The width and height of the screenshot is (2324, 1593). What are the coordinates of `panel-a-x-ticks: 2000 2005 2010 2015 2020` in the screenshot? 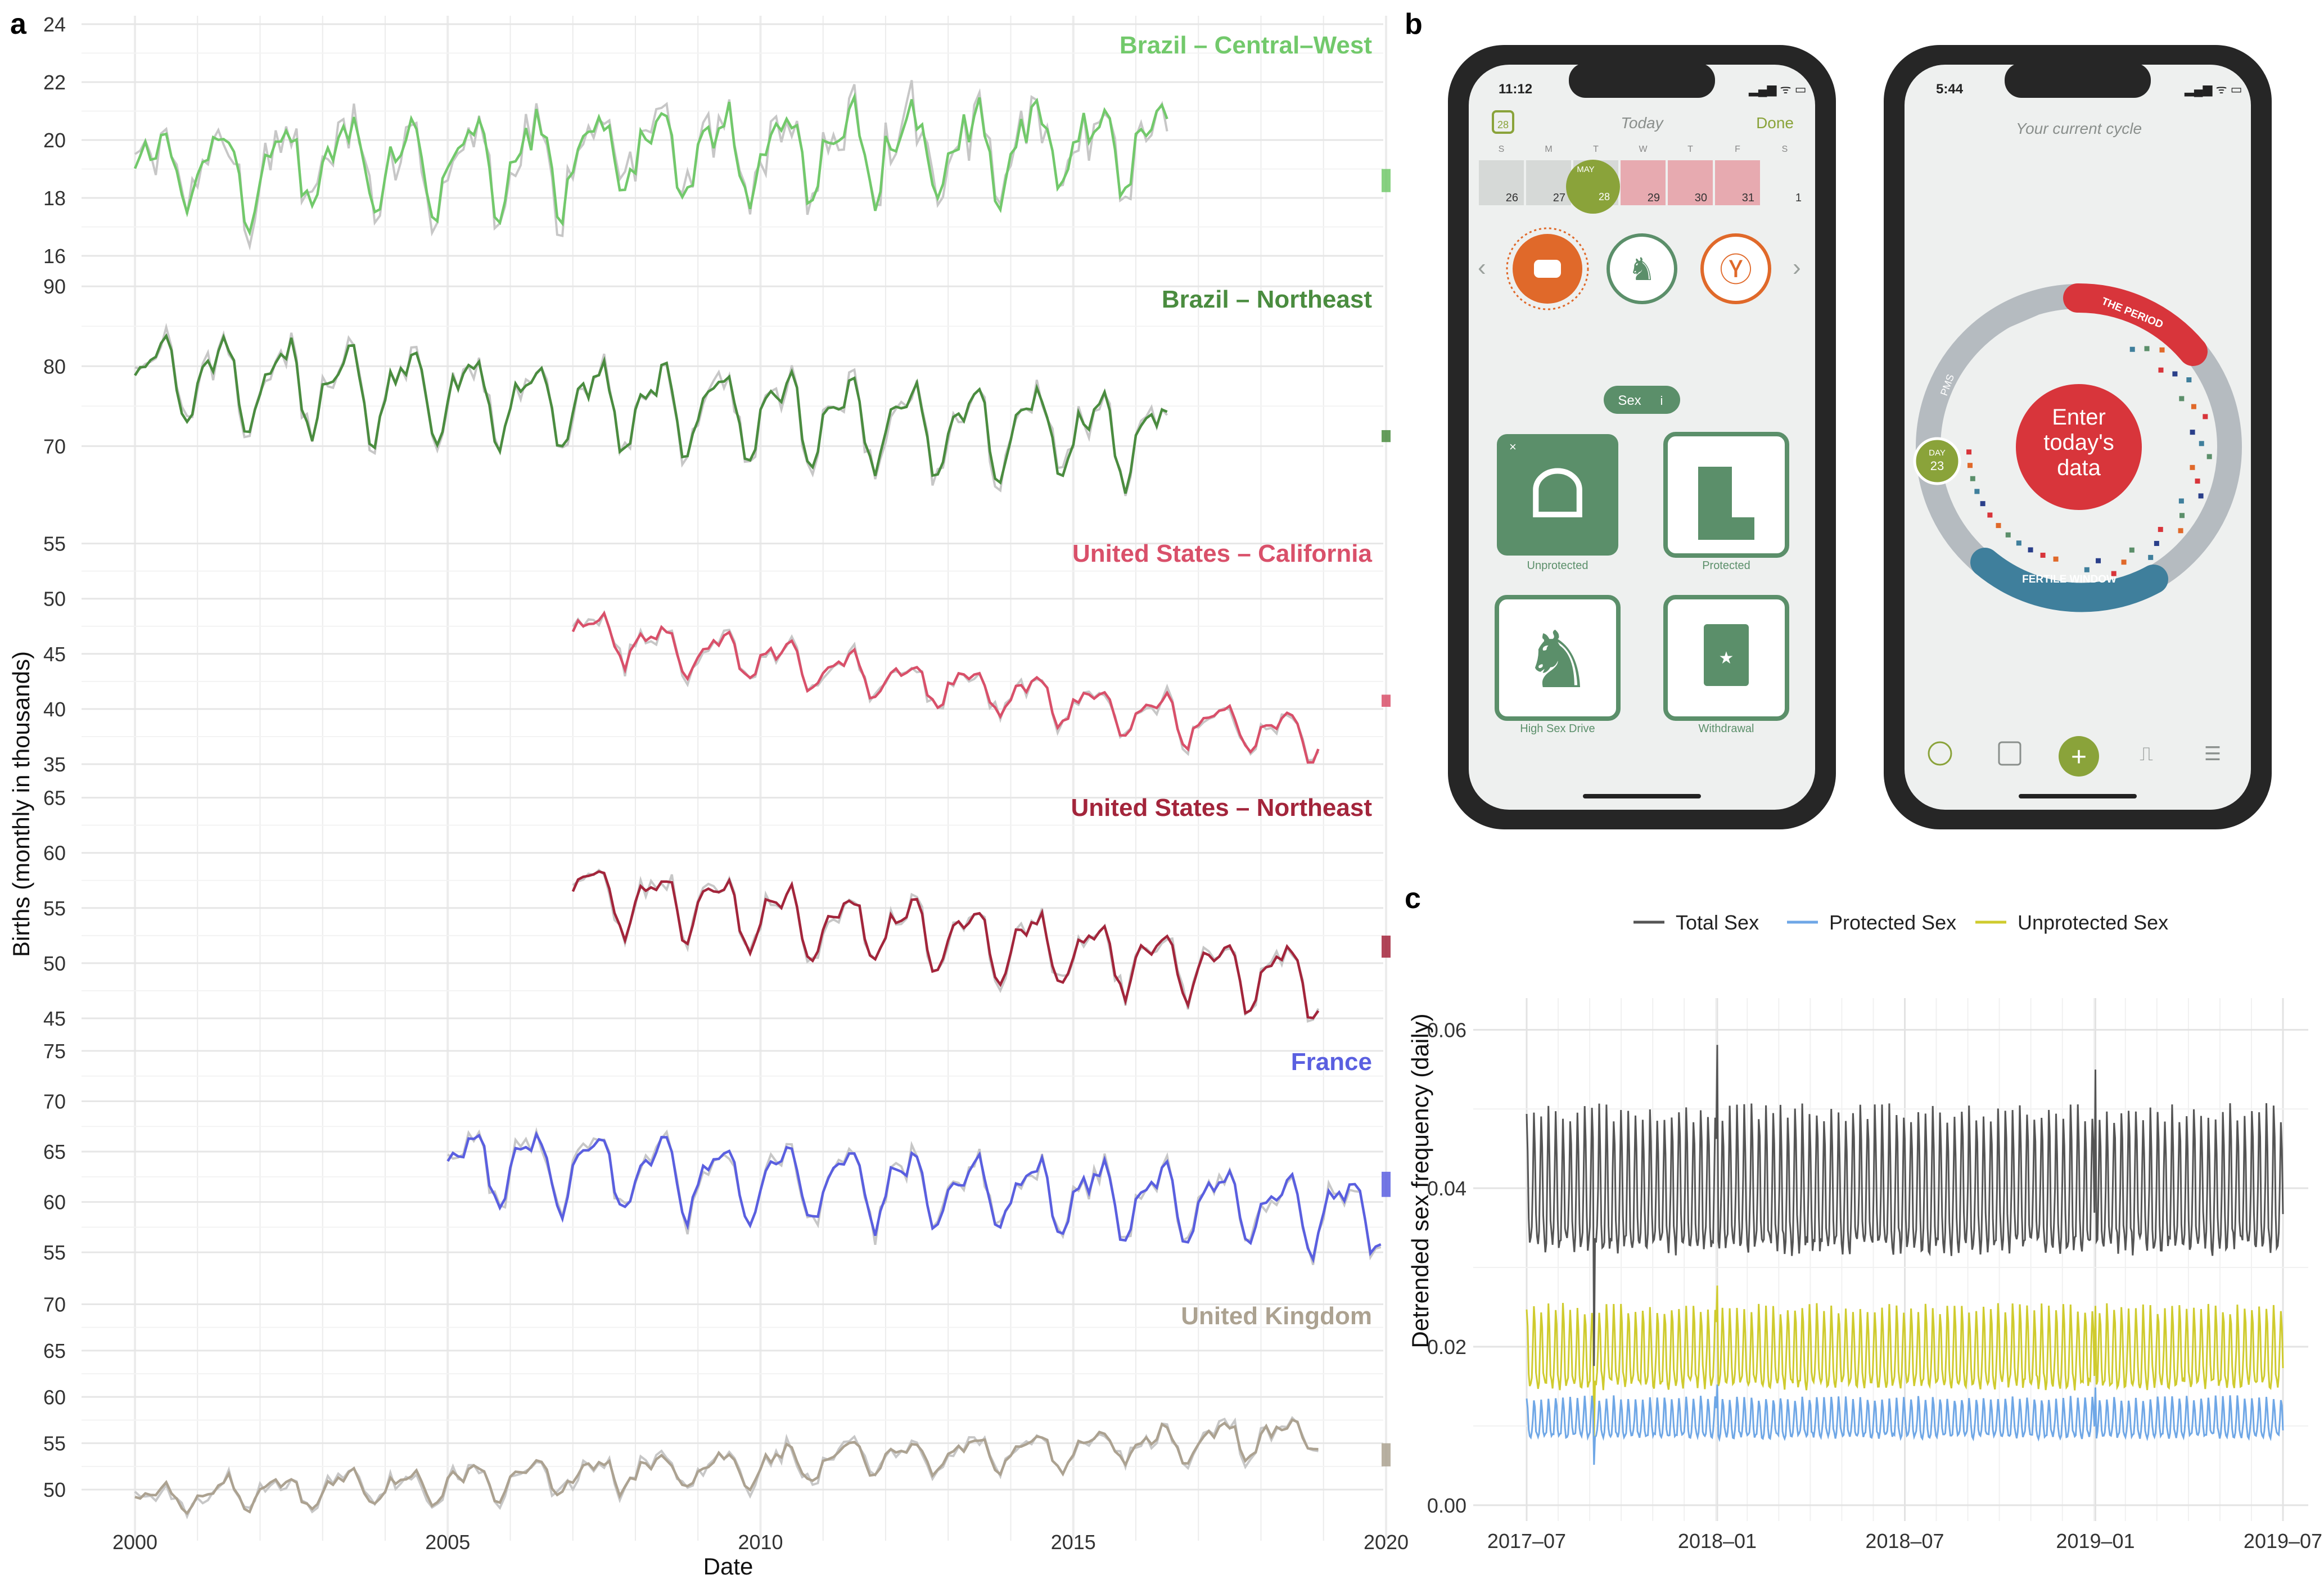 It's located at (760, 1542).